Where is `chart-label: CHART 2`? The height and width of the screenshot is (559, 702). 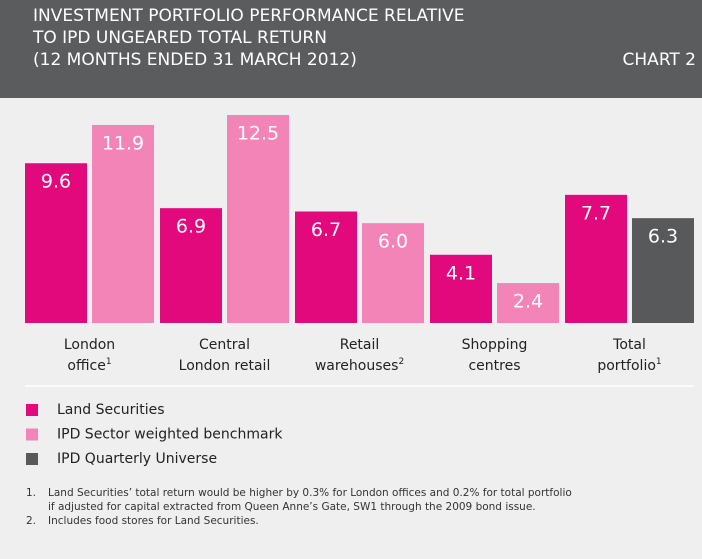
chart-label: CHART 2 is located at coordinates (659, 60).